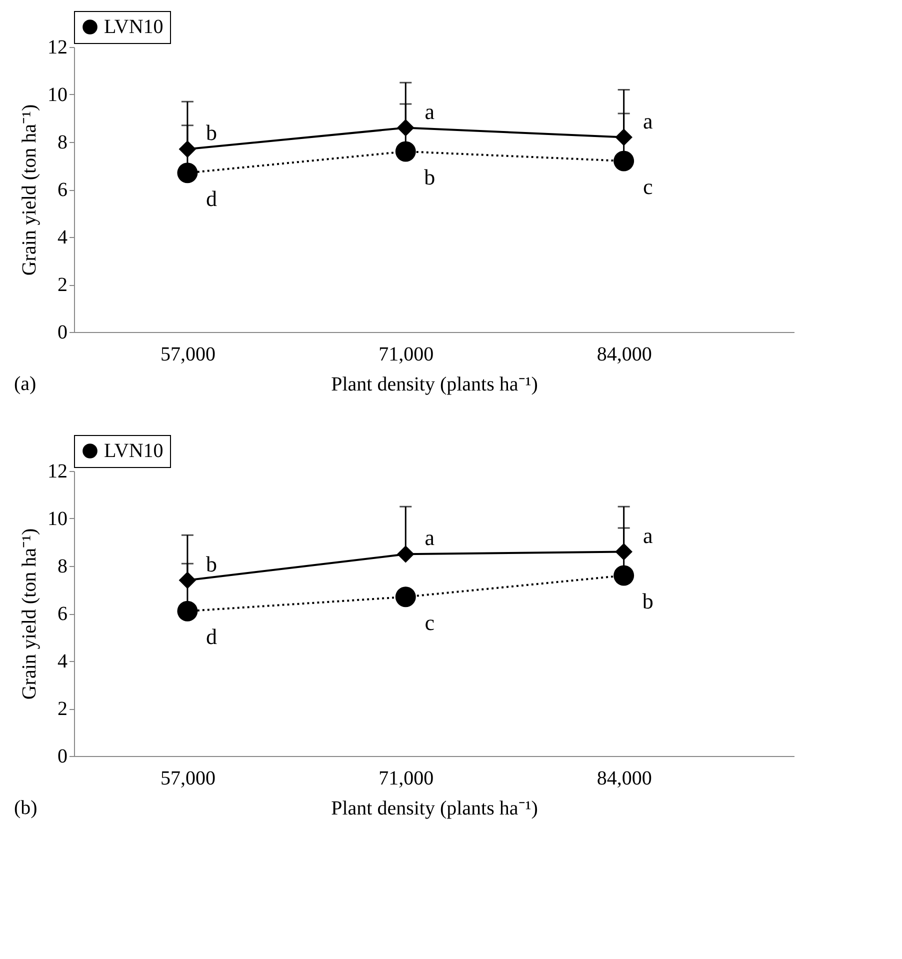 The height and width of the screenshot is (959, 902). Describe the element at coordinates (26, 808) in the screenshot. I see `text: (b)` at that location.